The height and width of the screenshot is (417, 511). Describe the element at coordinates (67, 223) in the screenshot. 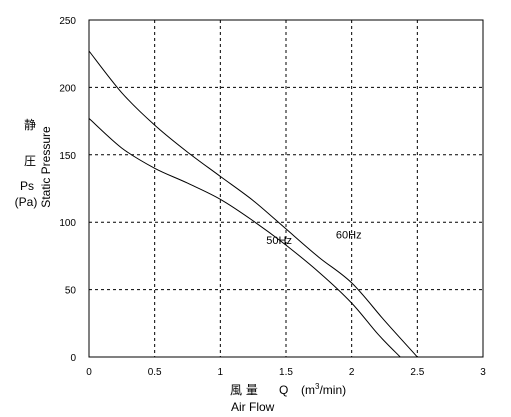

I see `y-tick-label: 100` at that location.